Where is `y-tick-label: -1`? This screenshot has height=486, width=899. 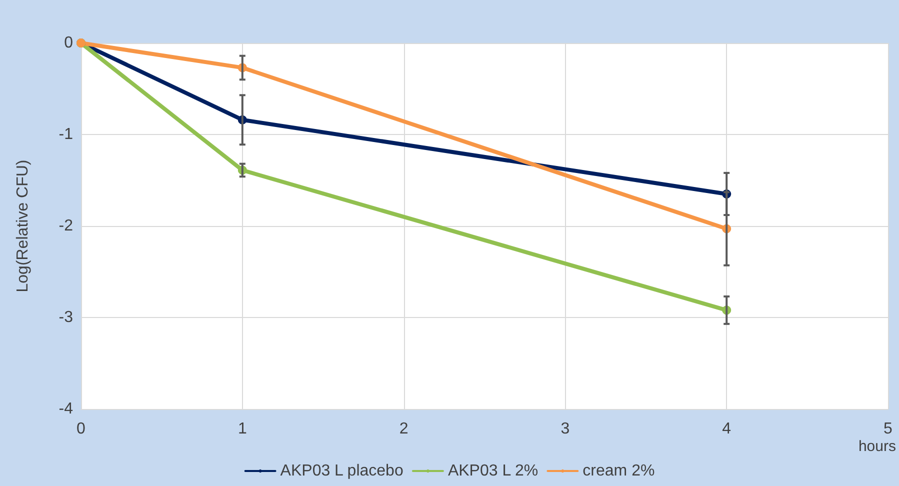
y-tick-label: -1 is located at coordinates (66, 134).